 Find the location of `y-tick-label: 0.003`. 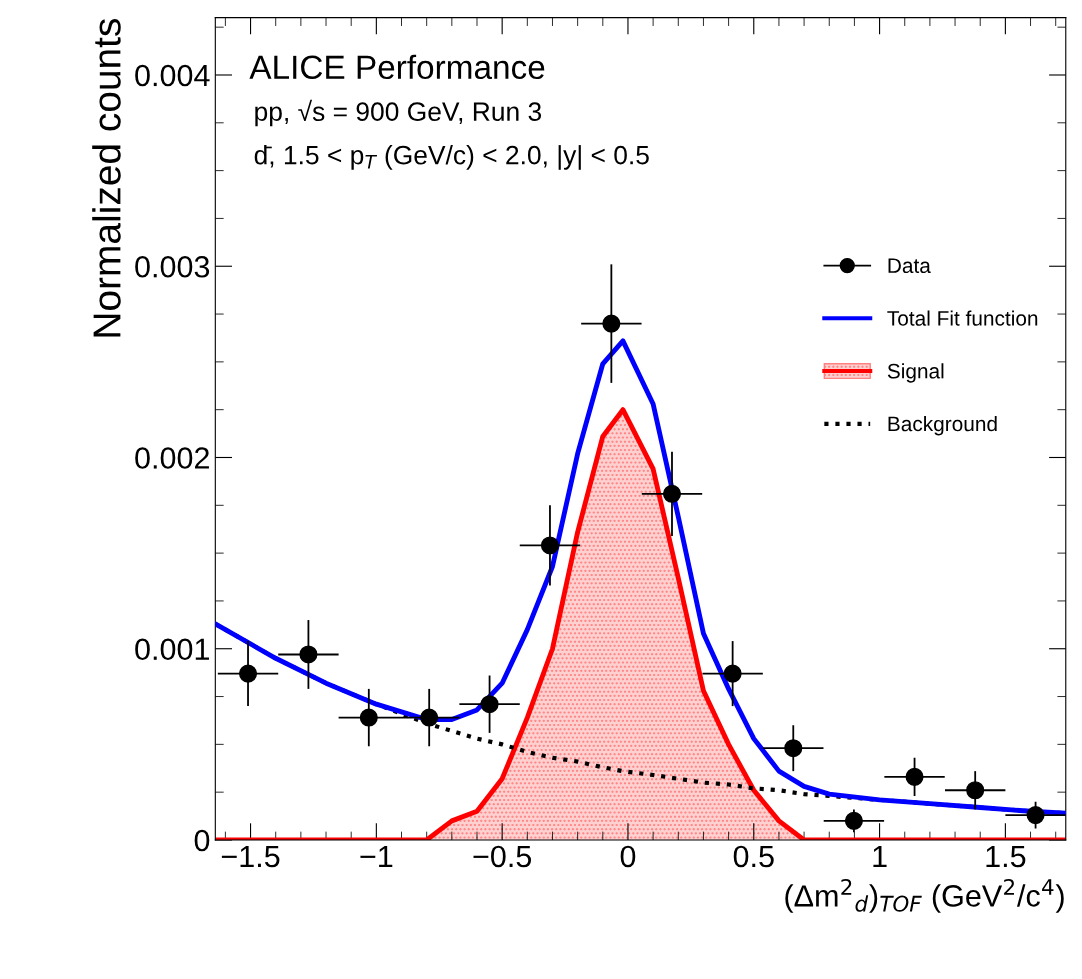

y-tick-label: 0.003 is located at coordinates (172, 266).